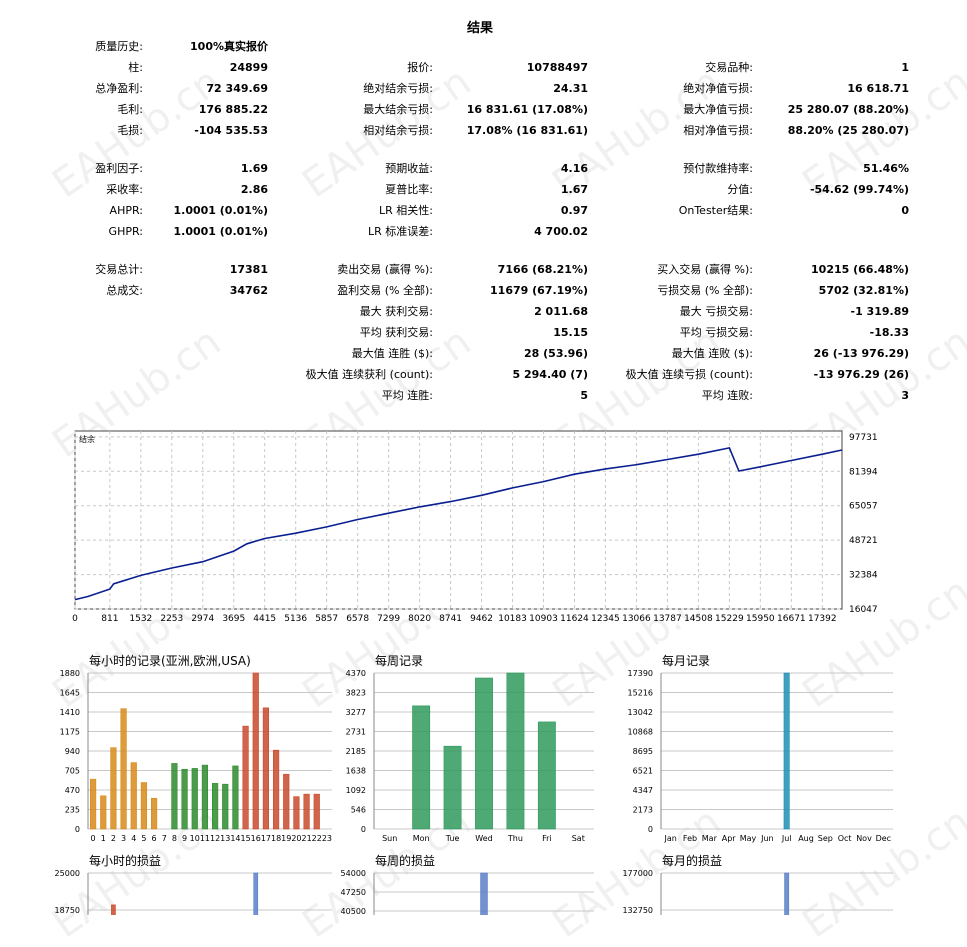  Describe the element at coordinates (119, 269) in the screenshot. I see `stat-label: 交易总计:` at that location.